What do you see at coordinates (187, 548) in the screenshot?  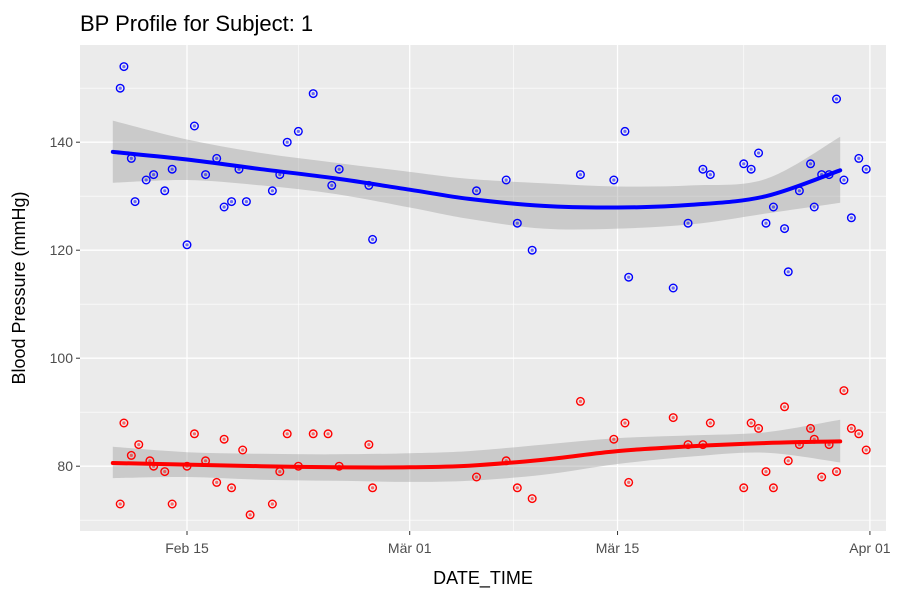 I see `x-tick-label: Feb 15` at bounding box center [187, 548].